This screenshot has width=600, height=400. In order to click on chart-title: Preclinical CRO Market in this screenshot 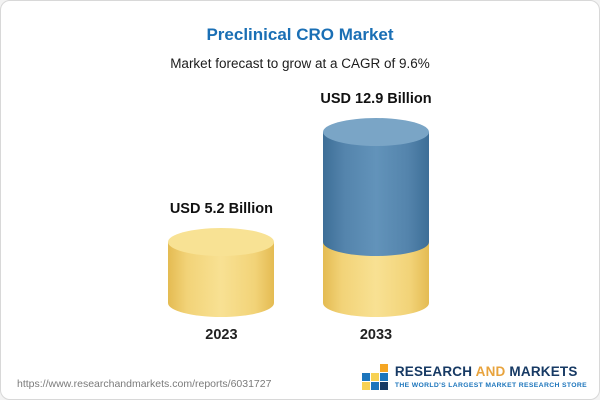, I will do `click(300, 34)`.